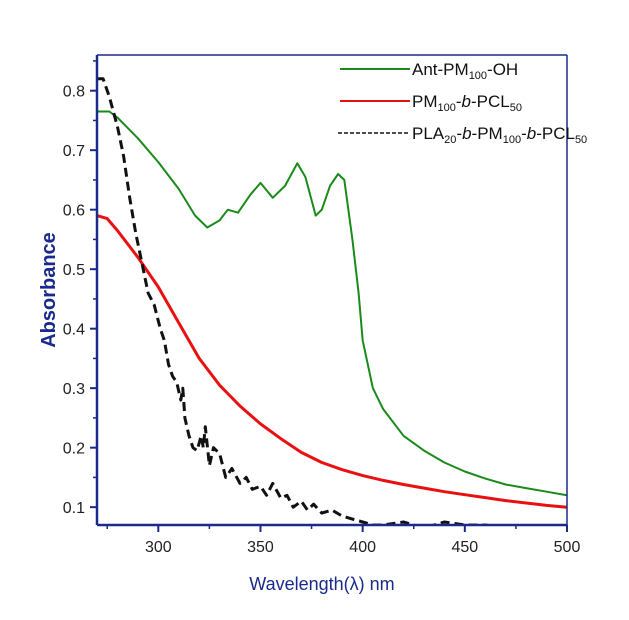 The width and height of the screenshot is (629, 620). Describe the element at coordinates (499, 135) in the screenshot. I see `legend-label-3: PLA20-b-PM100-b-PCL50` at that location.